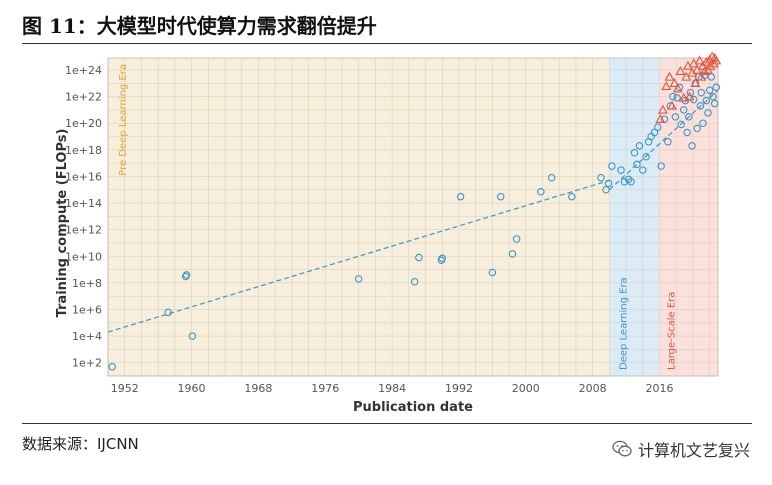 This screenshot has height=485, width=772. I want to click on x-tick-label: 2000, so click(526, 388).